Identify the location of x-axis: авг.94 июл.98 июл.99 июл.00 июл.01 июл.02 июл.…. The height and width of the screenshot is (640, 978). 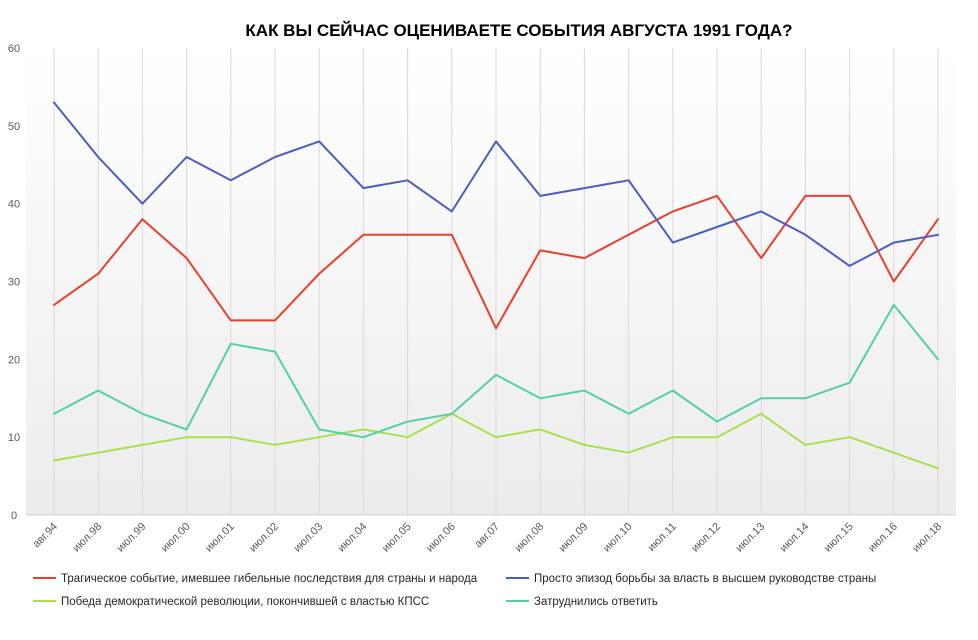
(487, 538).